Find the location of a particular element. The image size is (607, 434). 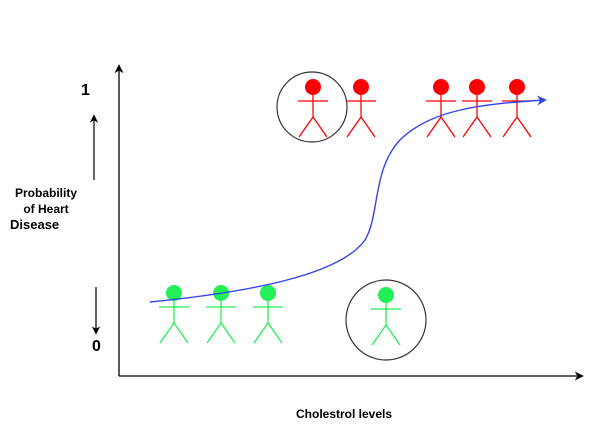

y-tick-0: 0 is located at coordinates (96, 346).